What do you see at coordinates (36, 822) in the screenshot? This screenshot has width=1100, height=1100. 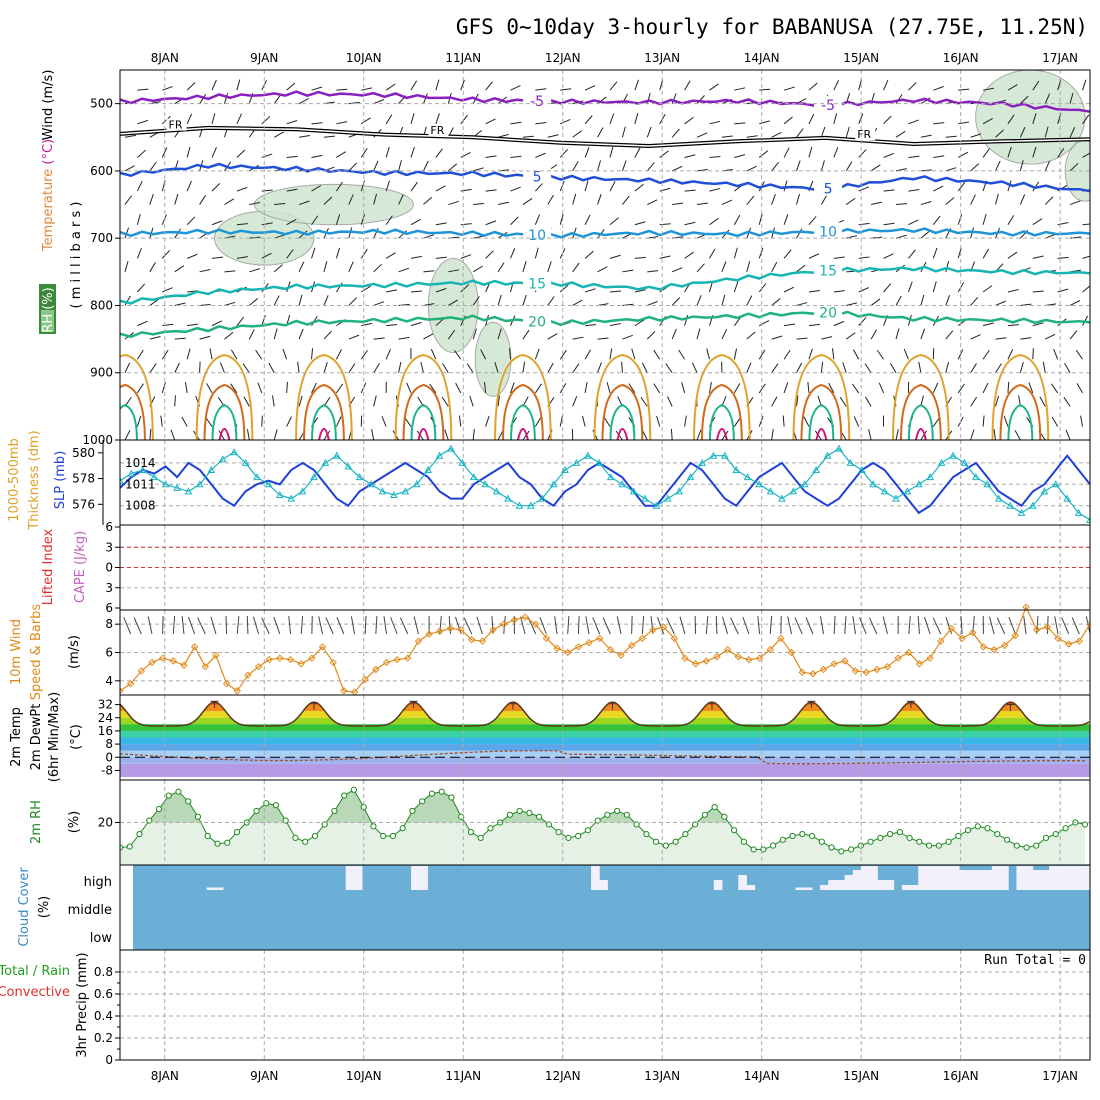 I see `rh2m-axis-label: 2m RH` at bounding box center [36, 822].